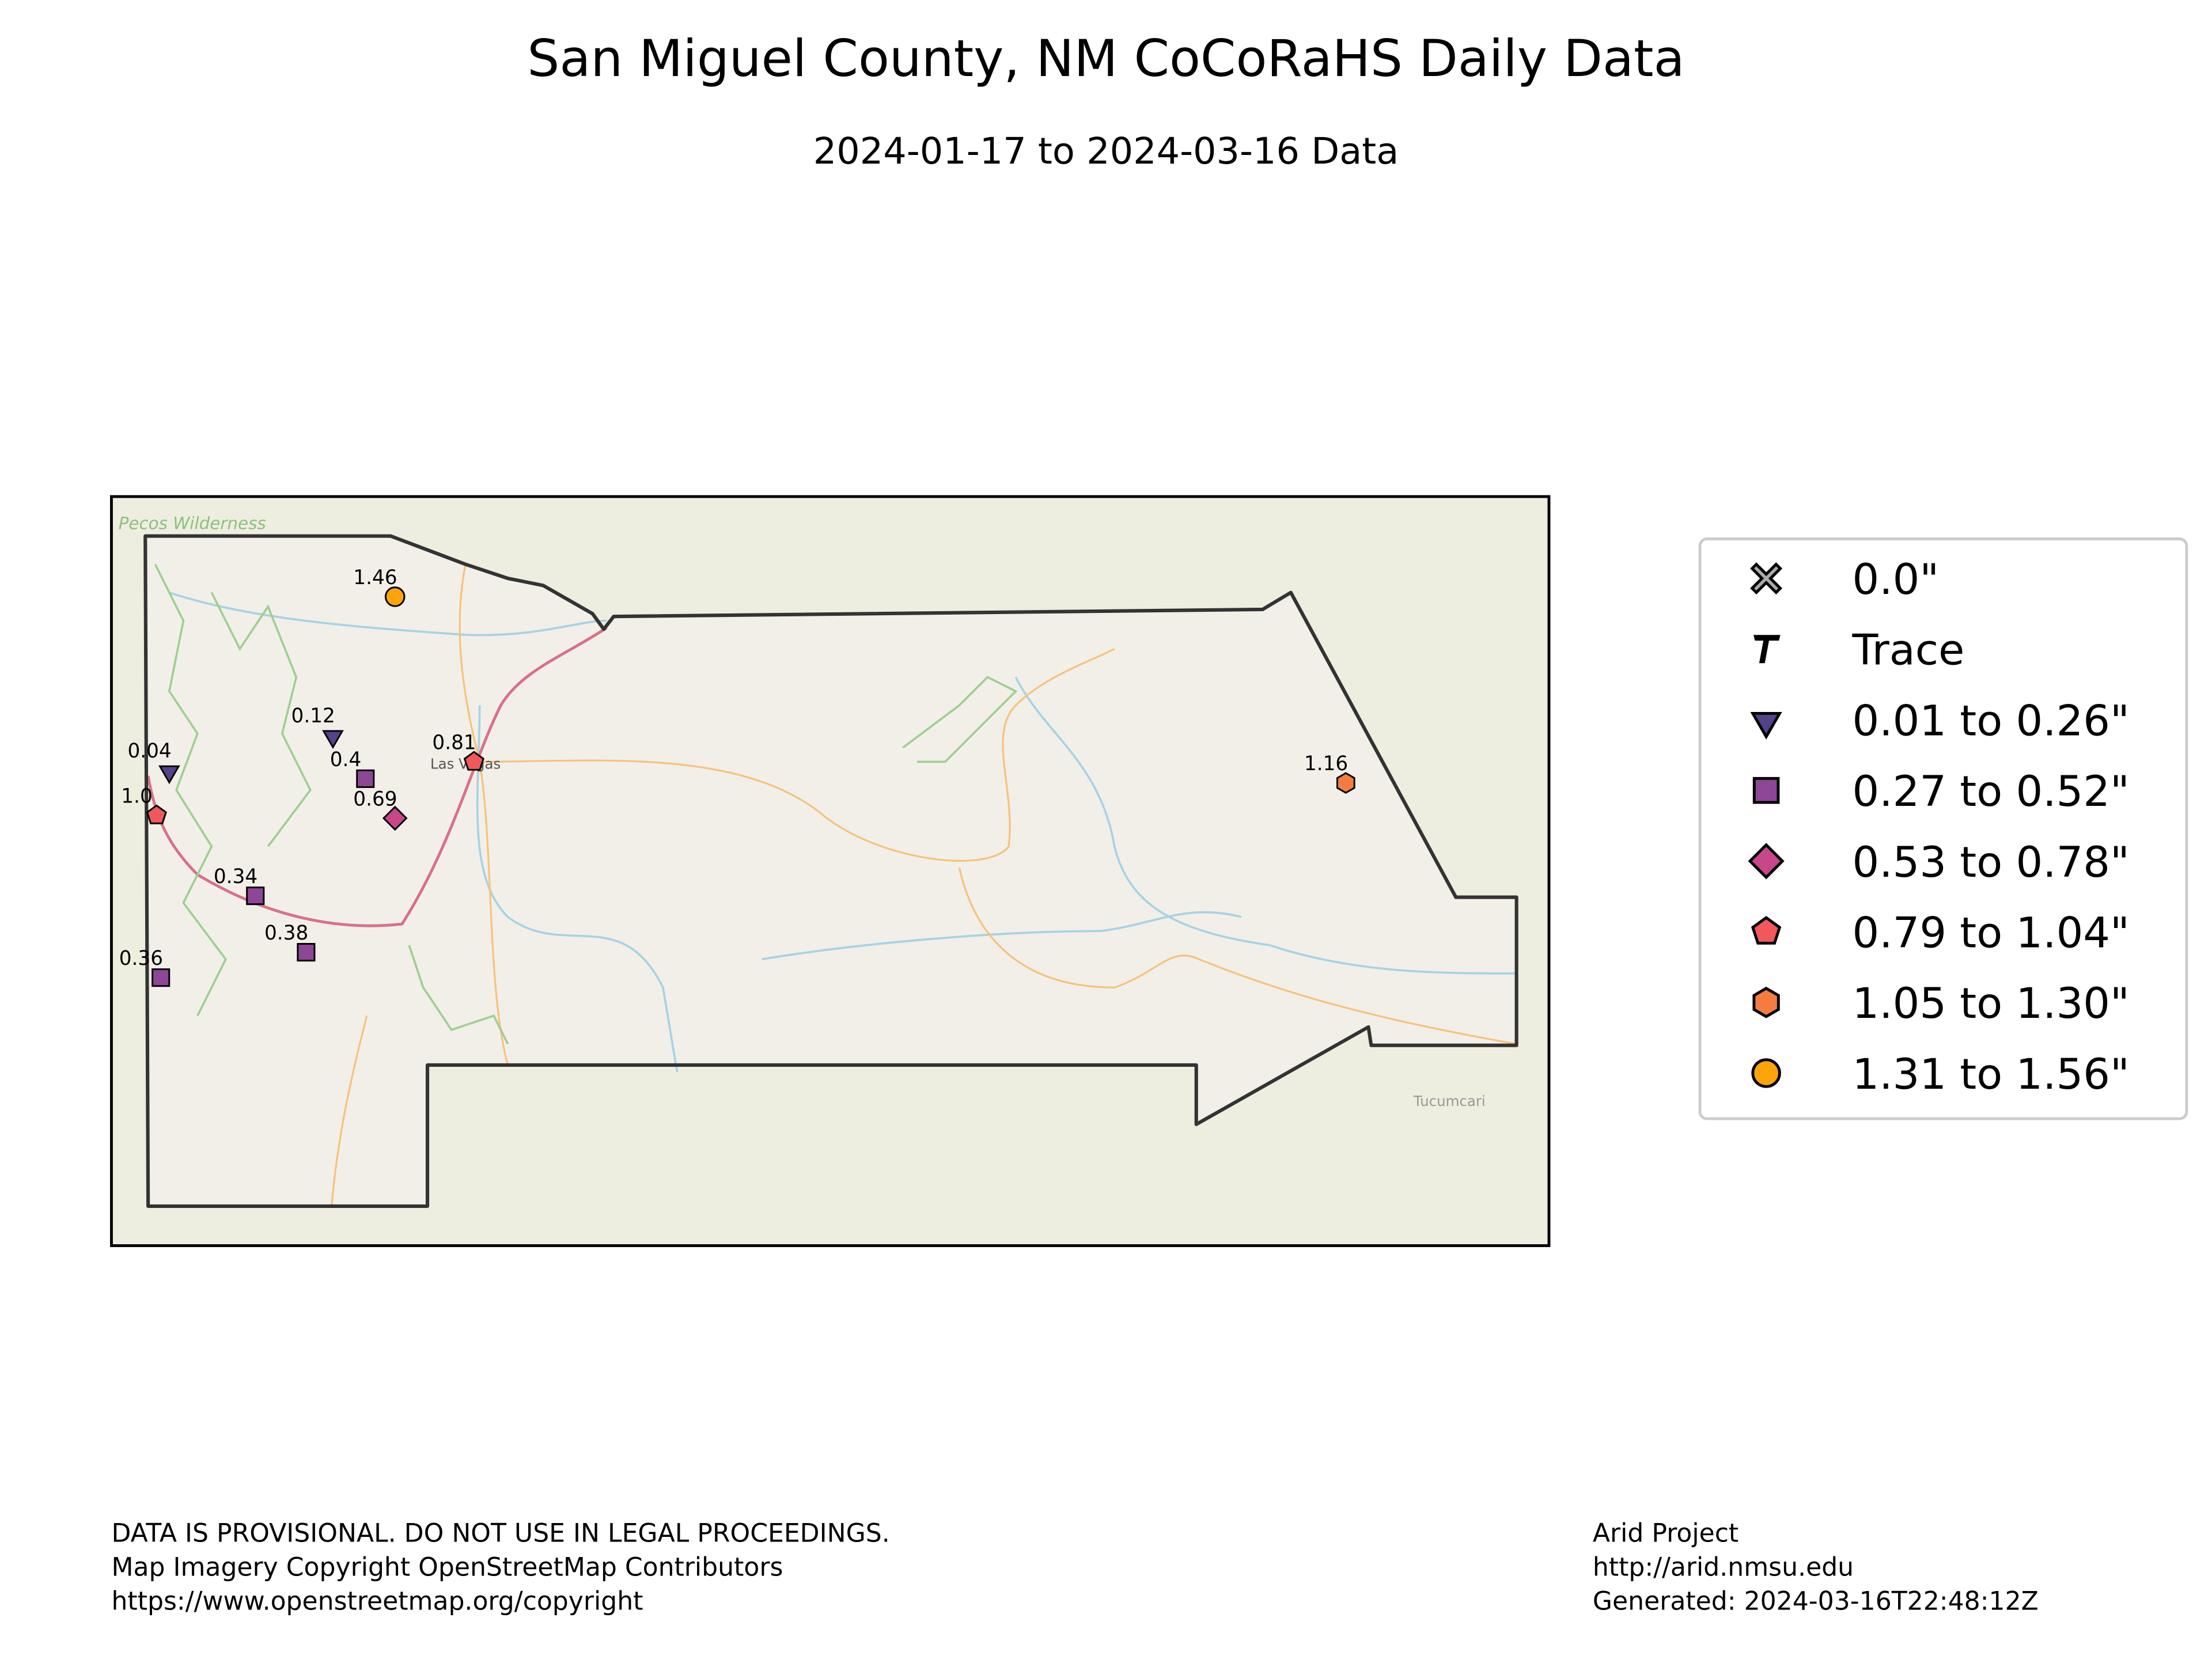 Image resolution: width=2212 pixels, height=1659 pixels. I want to click on legend-label: 0.79 to 1.04", so click(1991, 932).